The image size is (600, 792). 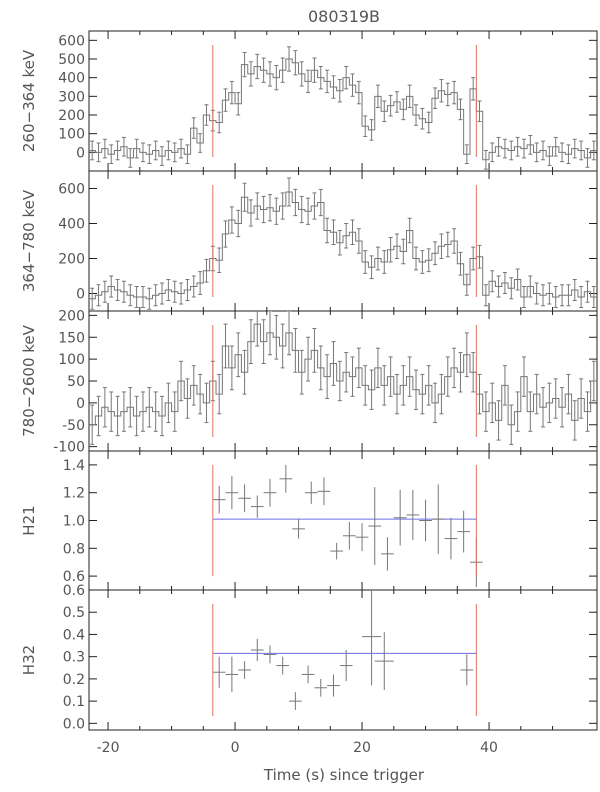 I want to click on y-tick-label: 1.2, so click(x=74, y=494).